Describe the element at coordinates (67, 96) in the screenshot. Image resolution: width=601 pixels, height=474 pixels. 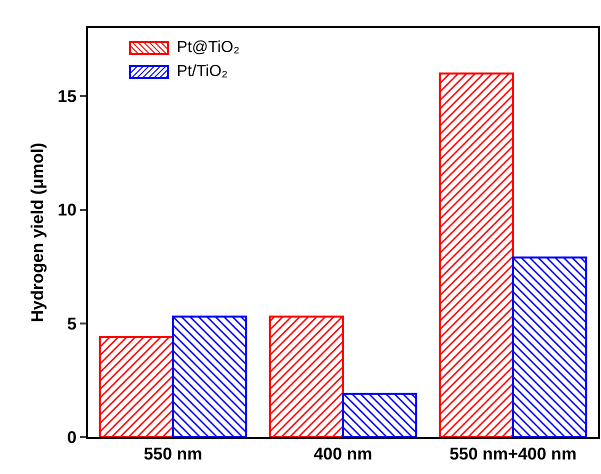
I see `y-tick-label: 15` at that location.